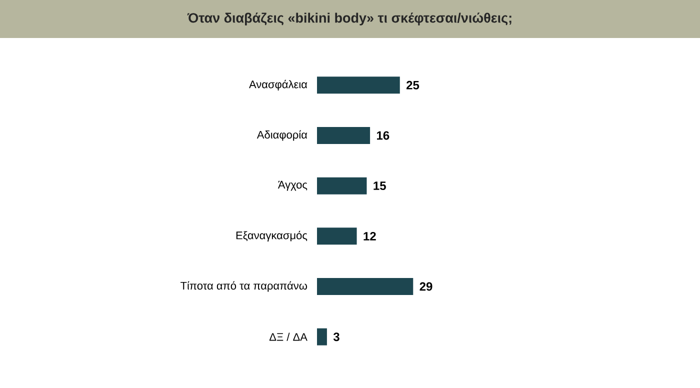 This screenshot has height=388, width=700. I want to click on y-tick-label: ΔΞ / ΔΑ, so click(288, 336).